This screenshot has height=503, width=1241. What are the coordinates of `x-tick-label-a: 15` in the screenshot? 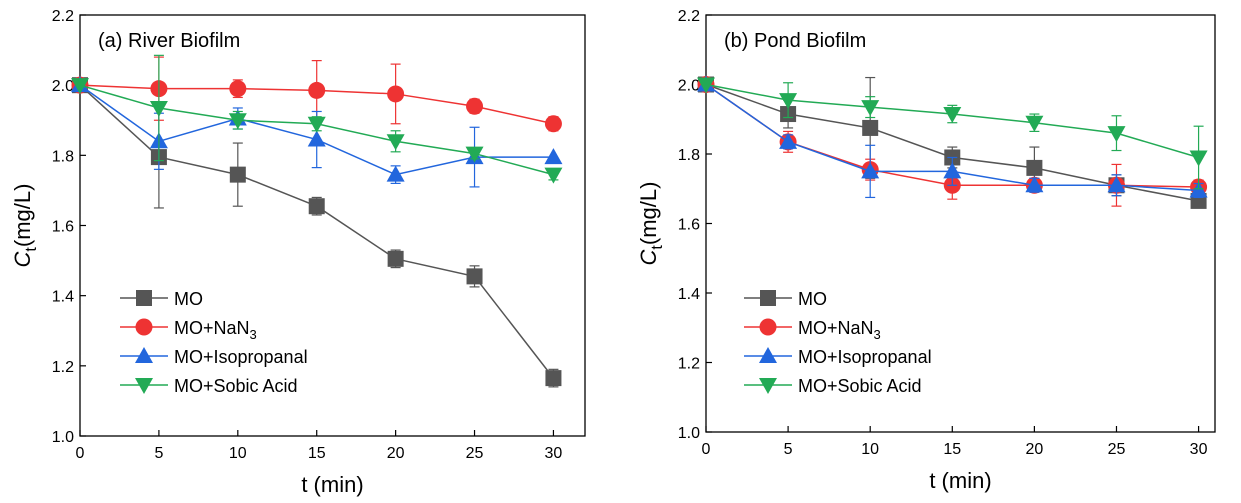 It's located at (317, 453).